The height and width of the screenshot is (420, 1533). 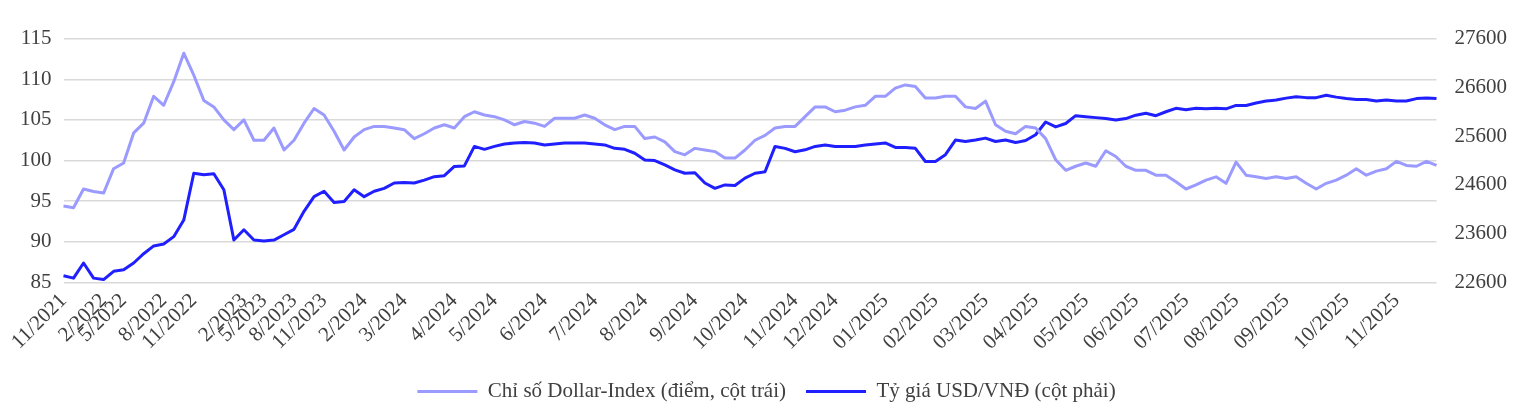 What do you see at coordinates (996, 390) in the screenshot?
I see `legend-label: Tỷ giá USD/VNĐ (cột phải)` at bounding box center [996, 390].